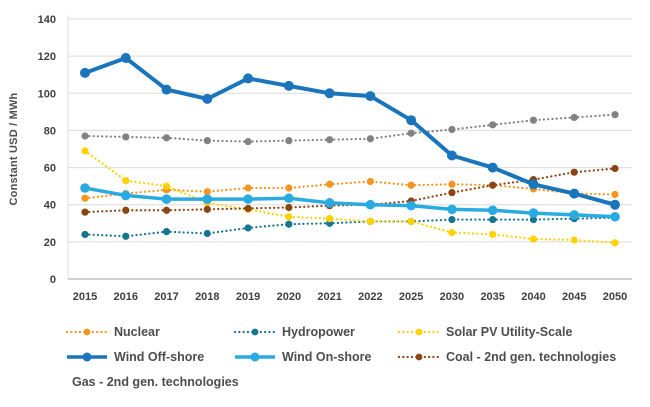 The image size is (650, 407). Describe the element at coordinates (533, 297) in the screenshot. I see `x-tick-label: 2040` at that location.